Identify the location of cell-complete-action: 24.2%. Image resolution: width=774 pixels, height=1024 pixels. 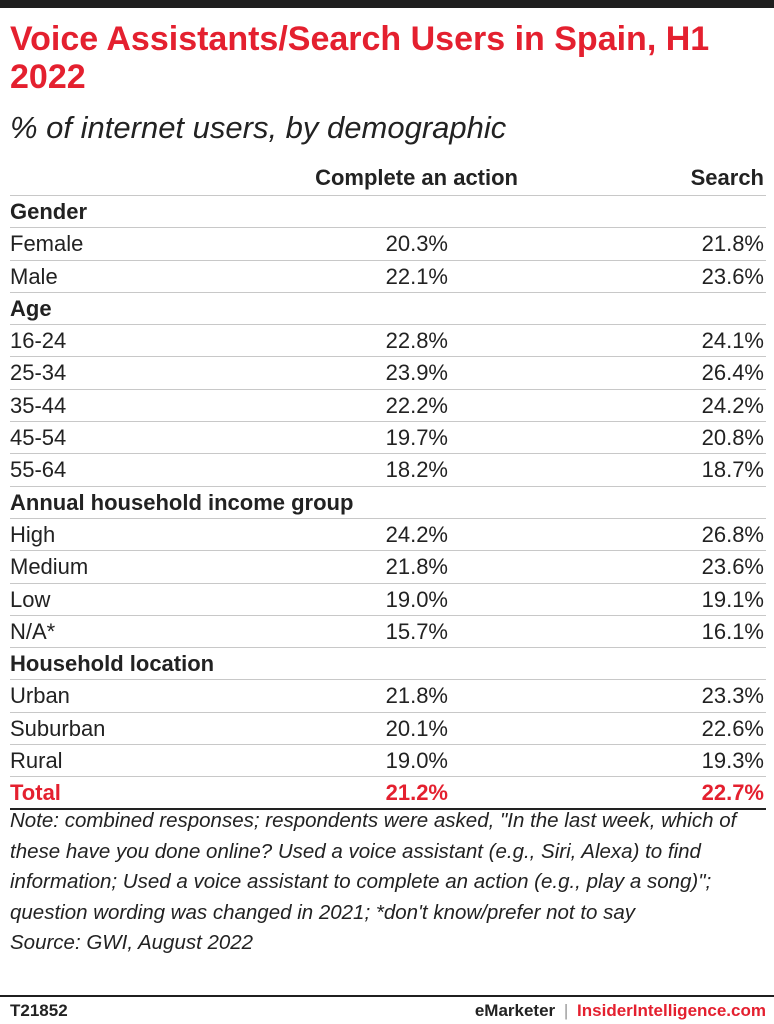
(416, 534).